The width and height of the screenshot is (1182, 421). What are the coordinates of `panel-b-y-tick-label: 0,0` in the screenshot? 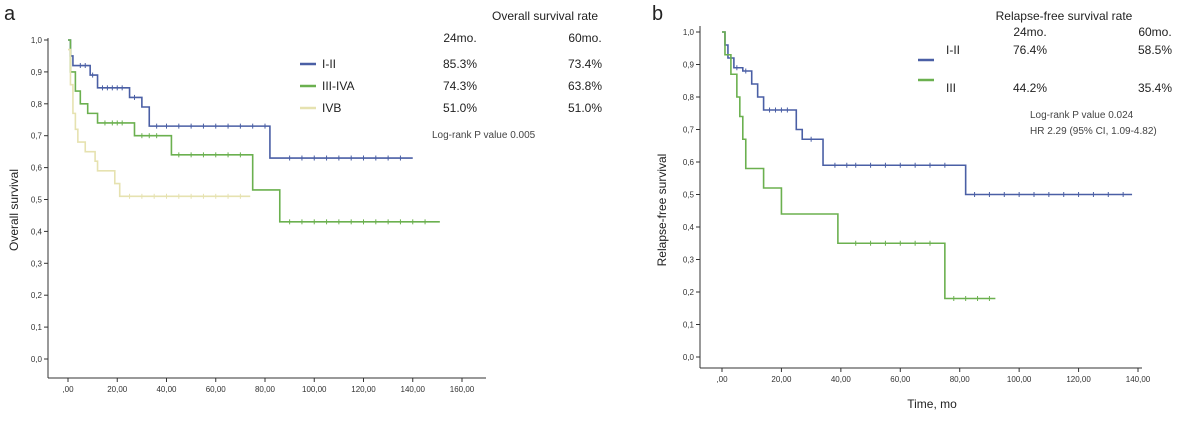 It's located at (689, 357).